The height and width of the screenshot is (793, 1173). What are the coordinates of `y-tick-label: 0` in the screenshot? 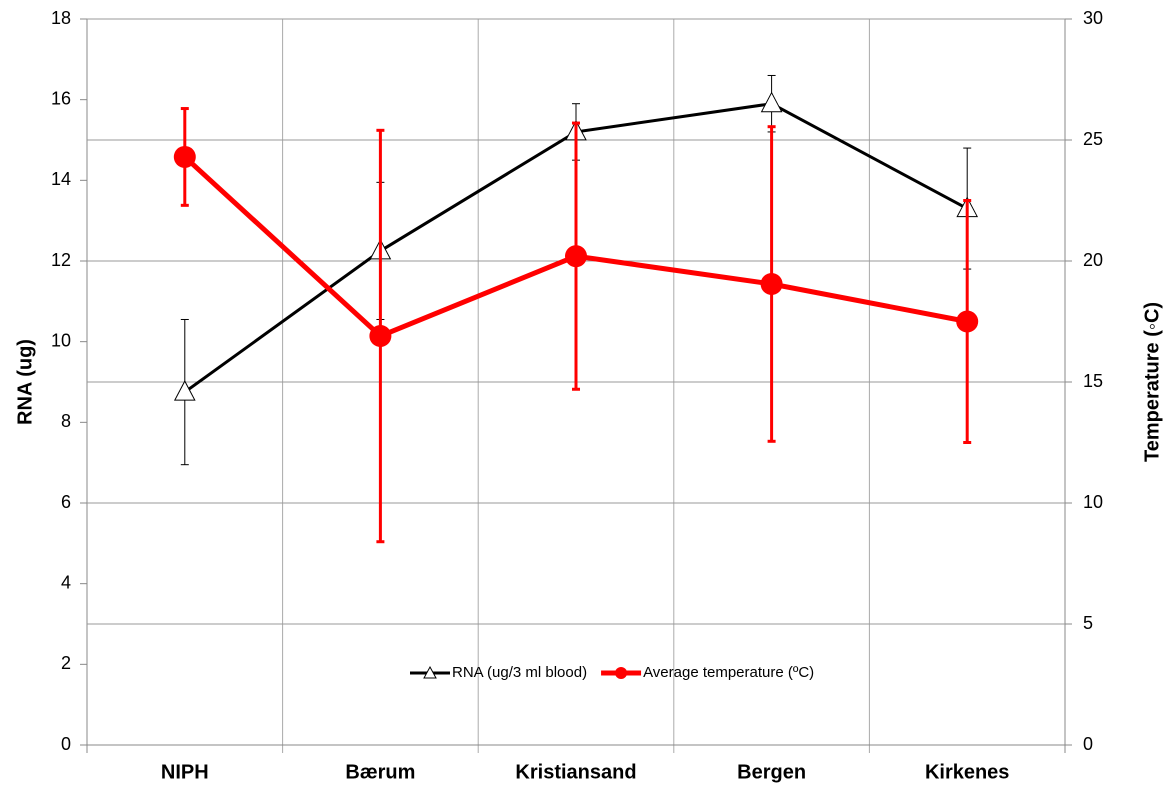 It's located at (66, 744).